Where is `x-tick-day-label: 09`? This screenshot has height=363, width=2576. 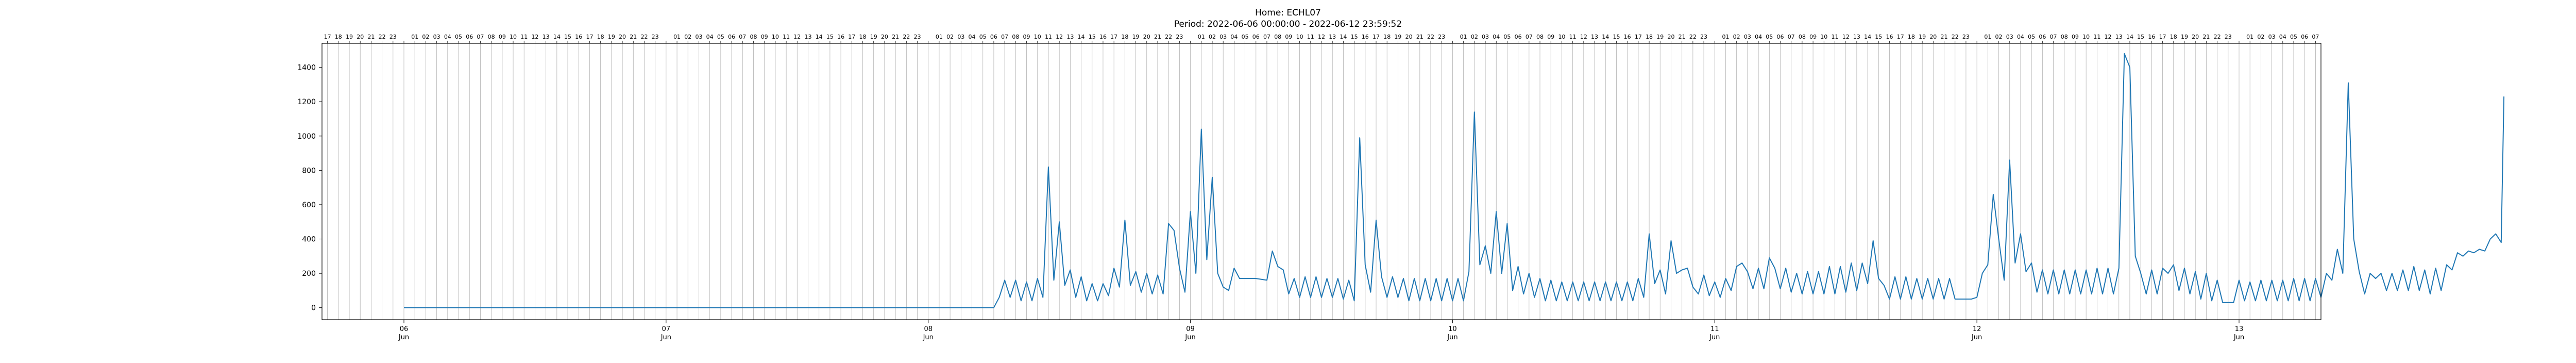
x-tick-day-label: 09 is located at coordinates (1190, 329).